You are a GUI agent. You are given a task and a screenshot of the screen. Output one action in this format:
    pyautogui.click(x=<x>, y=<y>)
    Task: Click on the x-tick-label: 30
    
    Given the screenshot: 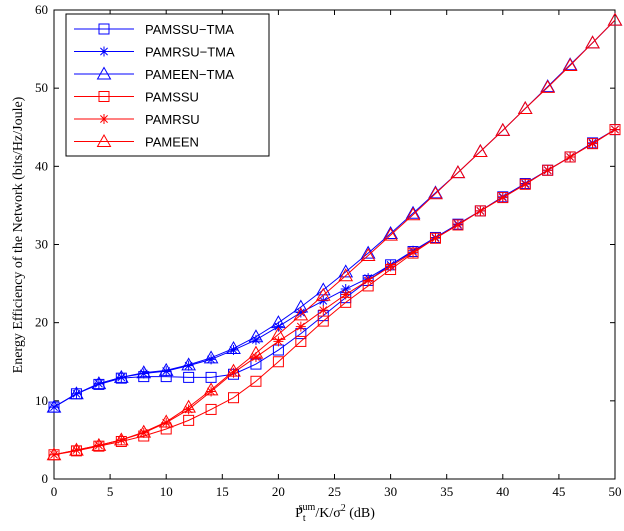 What is the action you would take?
    pyautogui.click(x=390, y=491)
    